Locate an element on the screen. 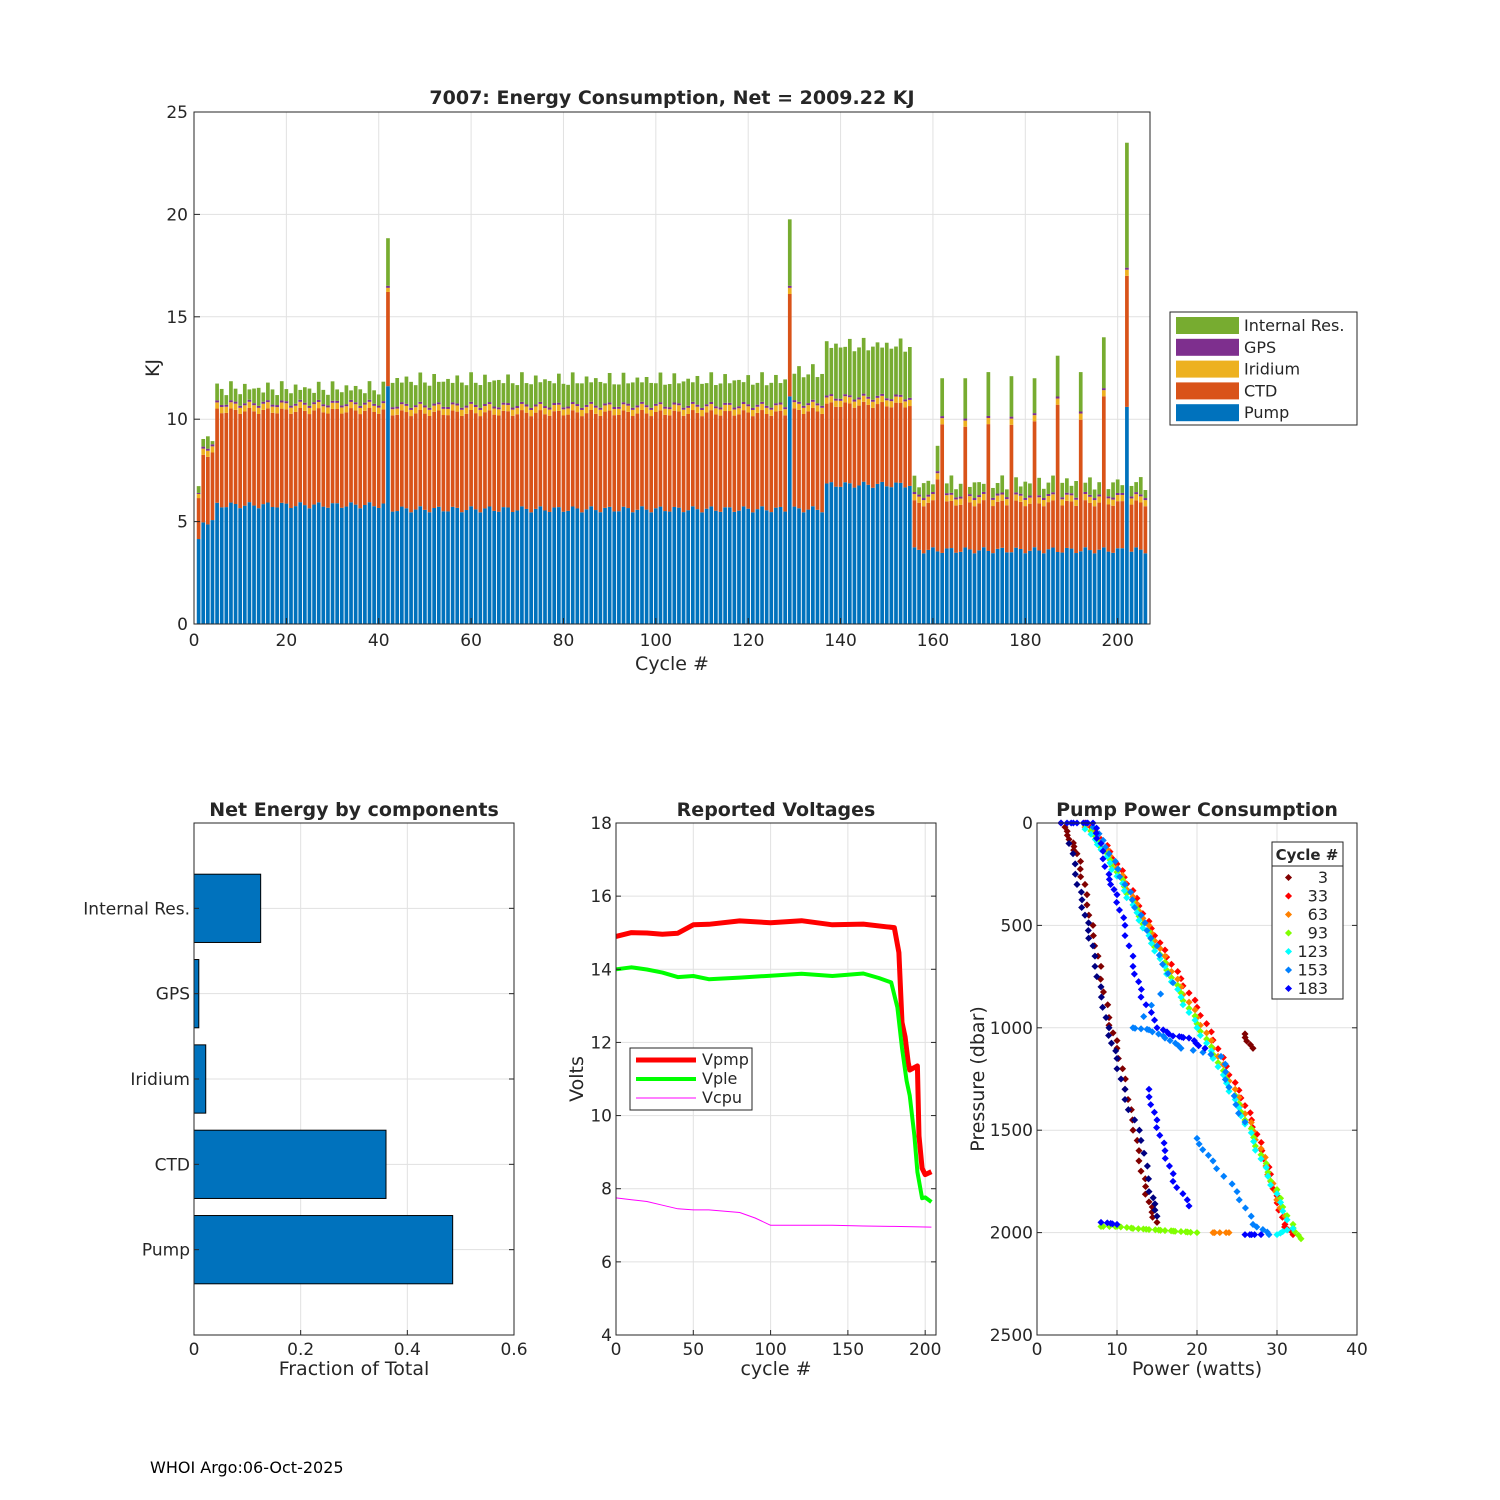  energy-xtick-label: 180 is located at coordinates (1025, 641).